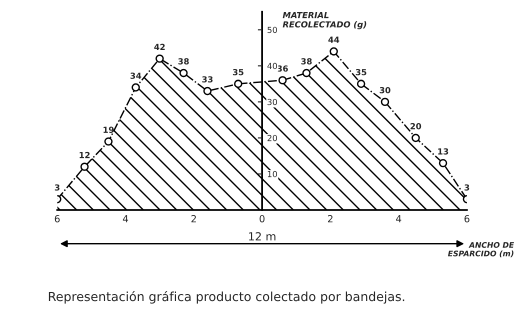 This screenshot has height=336, width=530. What do you see at coordinates (207, 79) in the screenshot?
I see `data-label: 33` at bounding box center [207, 79].